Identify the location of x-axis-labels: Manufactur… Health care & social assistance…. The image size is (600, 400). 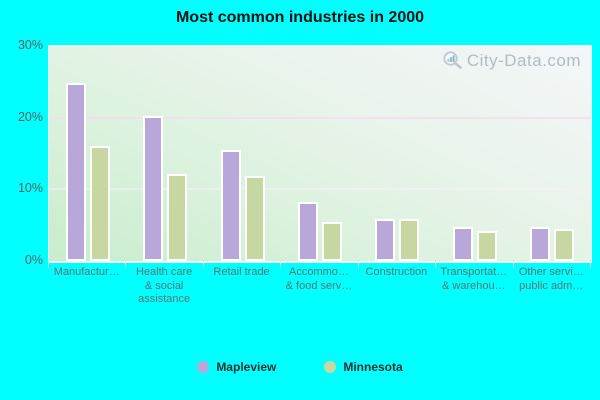
(319, 286).